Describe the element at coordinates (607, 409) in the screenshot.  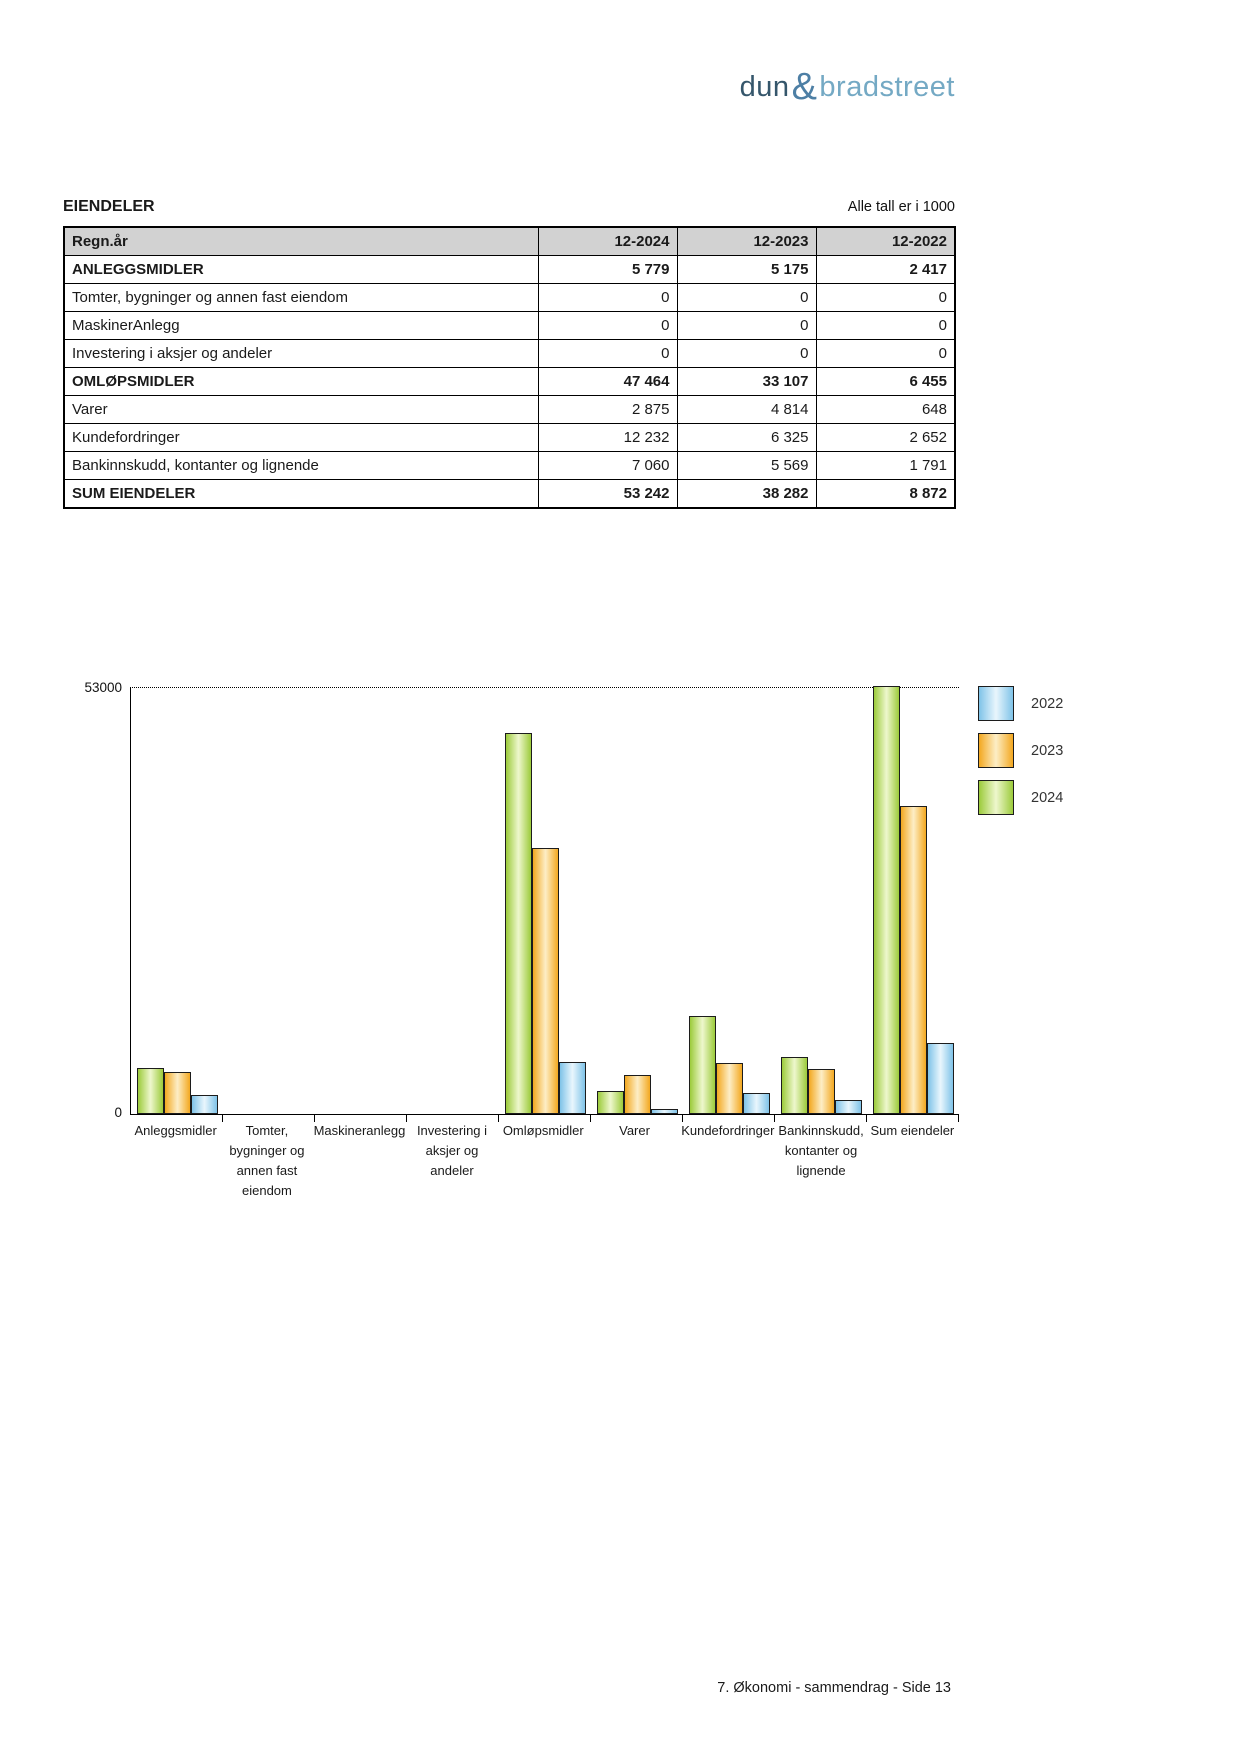
I see `row-value: 2 875` at that location.